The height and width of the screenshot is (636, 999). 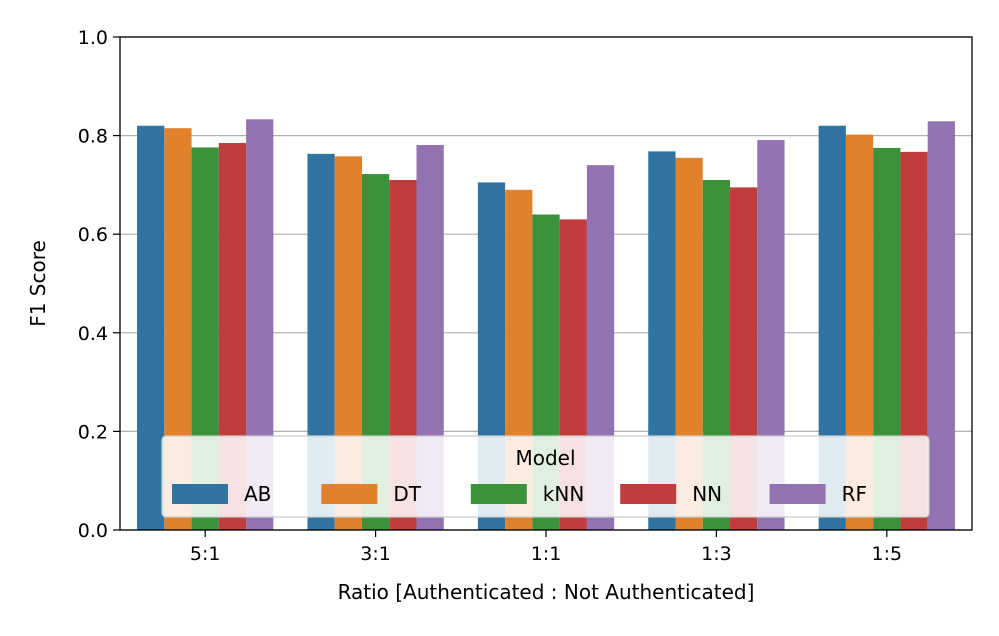 I want to click on legend-label: NN, so click(x=707, y=494).